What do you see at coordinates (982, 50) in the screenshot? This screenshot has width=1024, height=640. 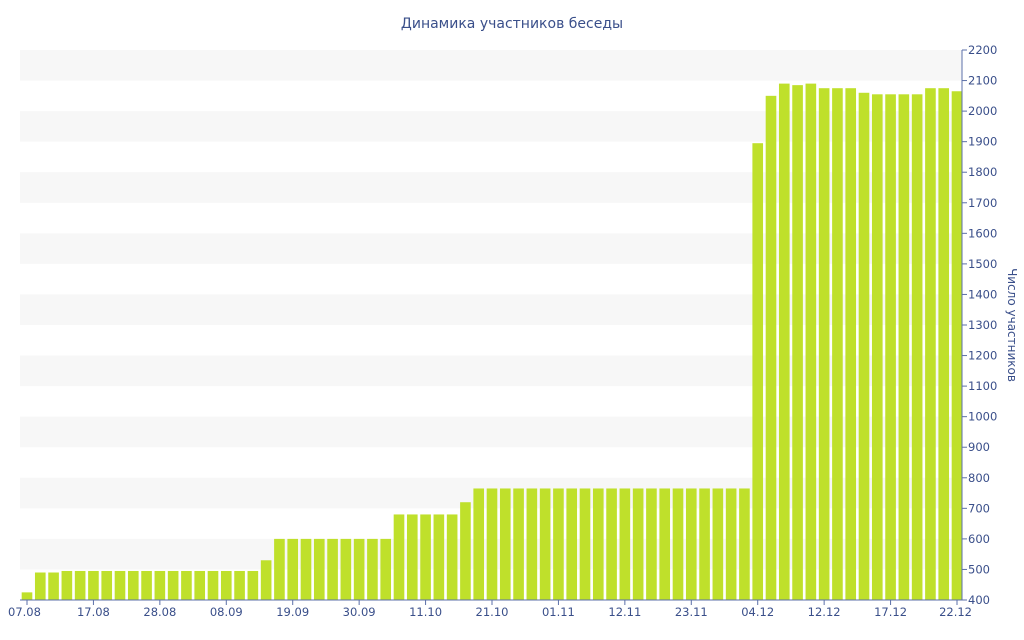 I see `y-tick-label: 2200` at bounding box center [982, 50].